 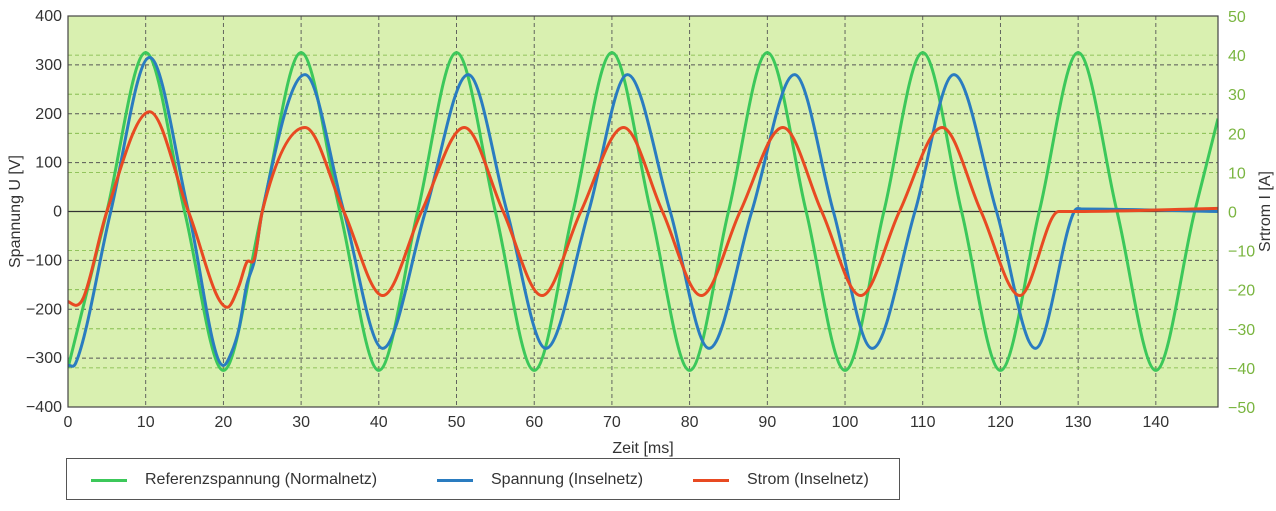 I want to click on x-tick-label: 30, so click(x=301, y=422).